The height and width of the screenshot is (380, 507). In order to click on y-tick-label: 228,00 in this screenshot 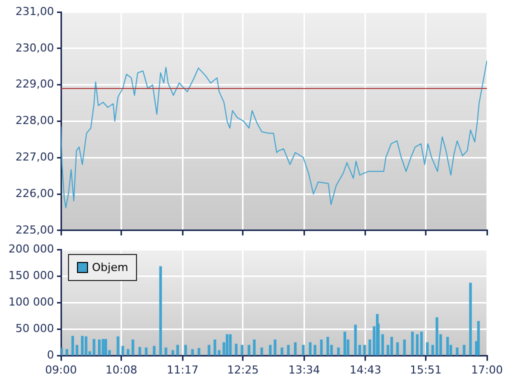, I will do `click(35, 121)`.